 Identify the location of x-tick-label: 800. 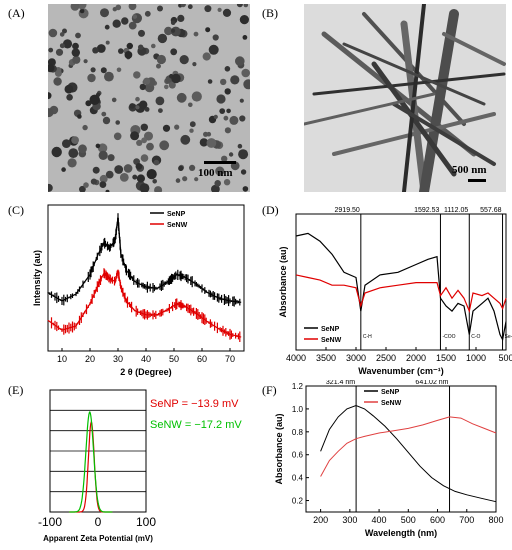
(495, 520).